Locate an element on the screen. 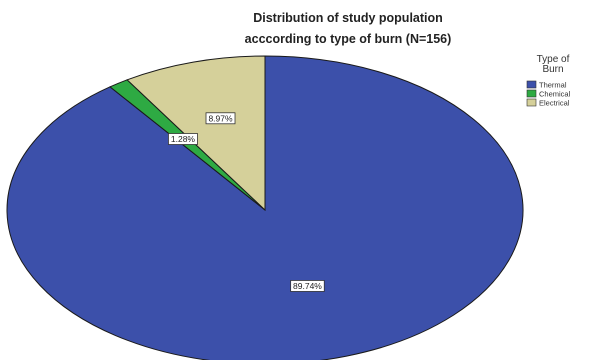 The height and width of the screenshot is (360, 592). pie-slice-electrical is located at coordinates (196, 133).